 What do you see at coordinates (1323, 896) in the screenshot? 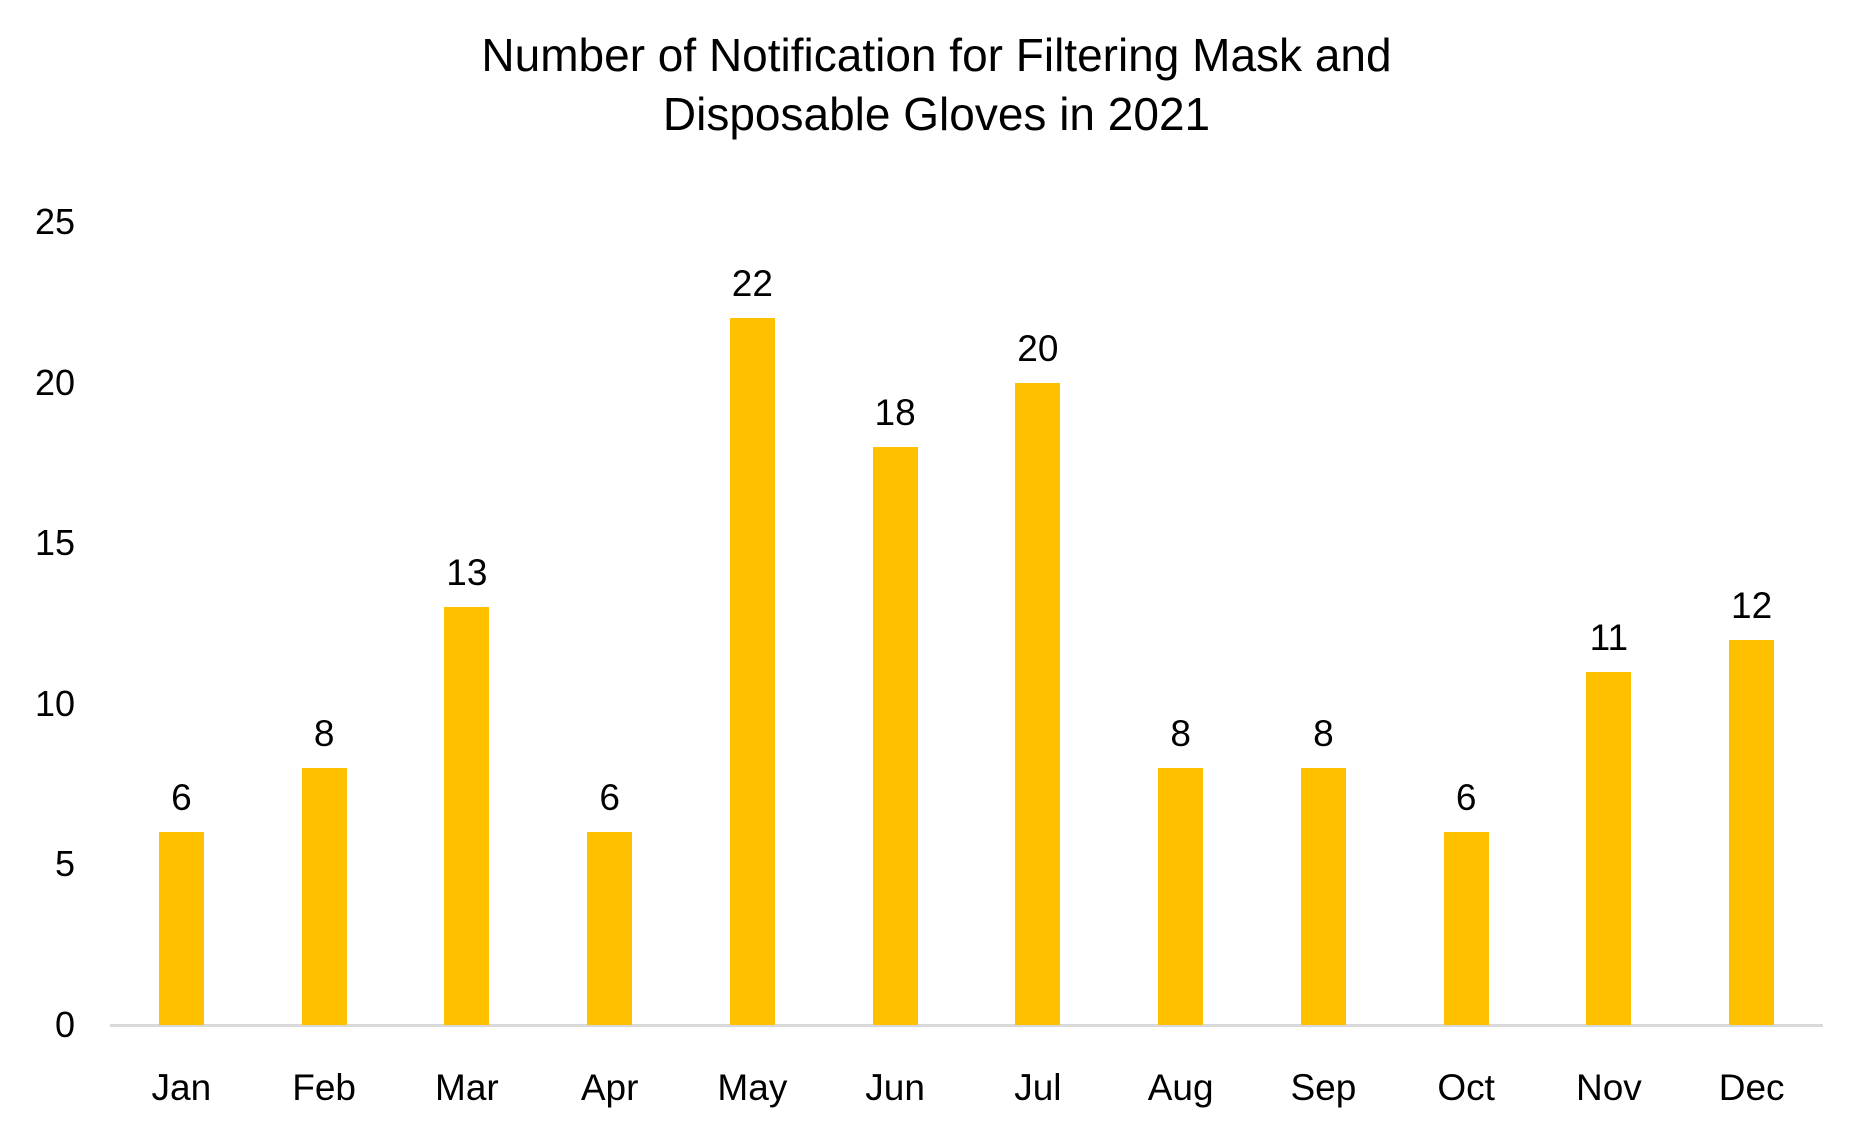
I see `bar-sep` at bounding box center [1323, 896].